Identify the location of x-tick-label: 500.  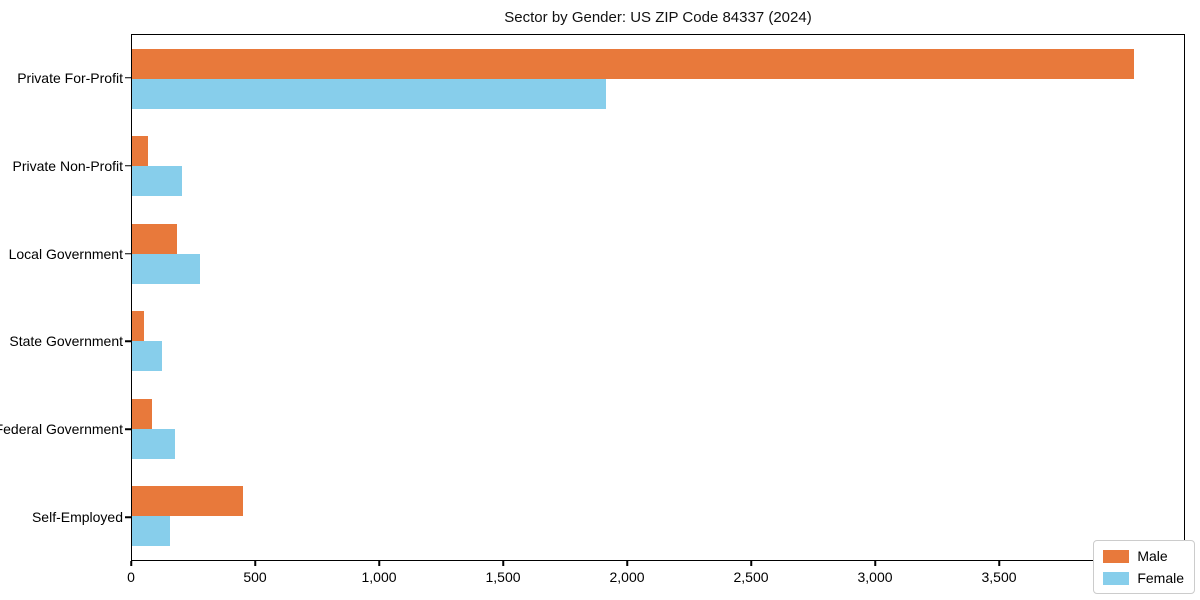
(255, 577).